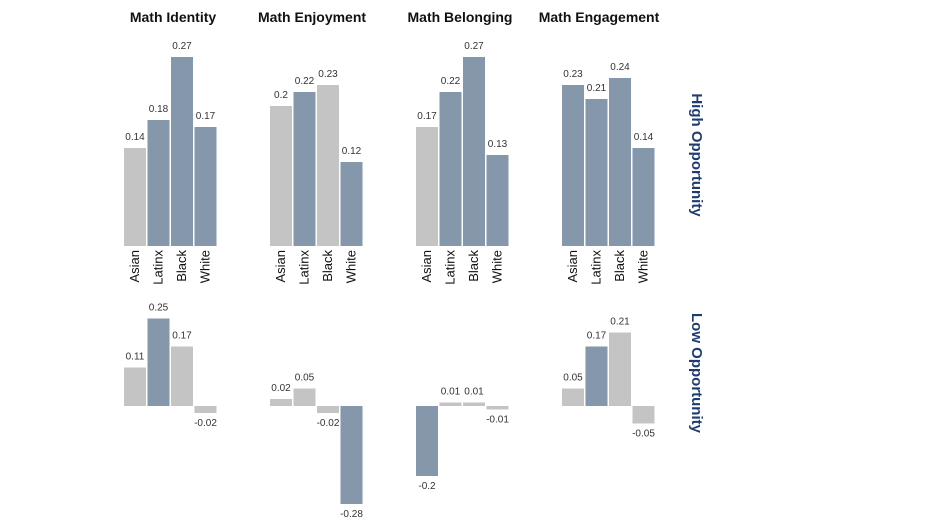 This screenshot has height=527, width=938. Describe the element at coordinates (696, 373) in the screenshot. I see `row-label: Low Opportunity` at that location.